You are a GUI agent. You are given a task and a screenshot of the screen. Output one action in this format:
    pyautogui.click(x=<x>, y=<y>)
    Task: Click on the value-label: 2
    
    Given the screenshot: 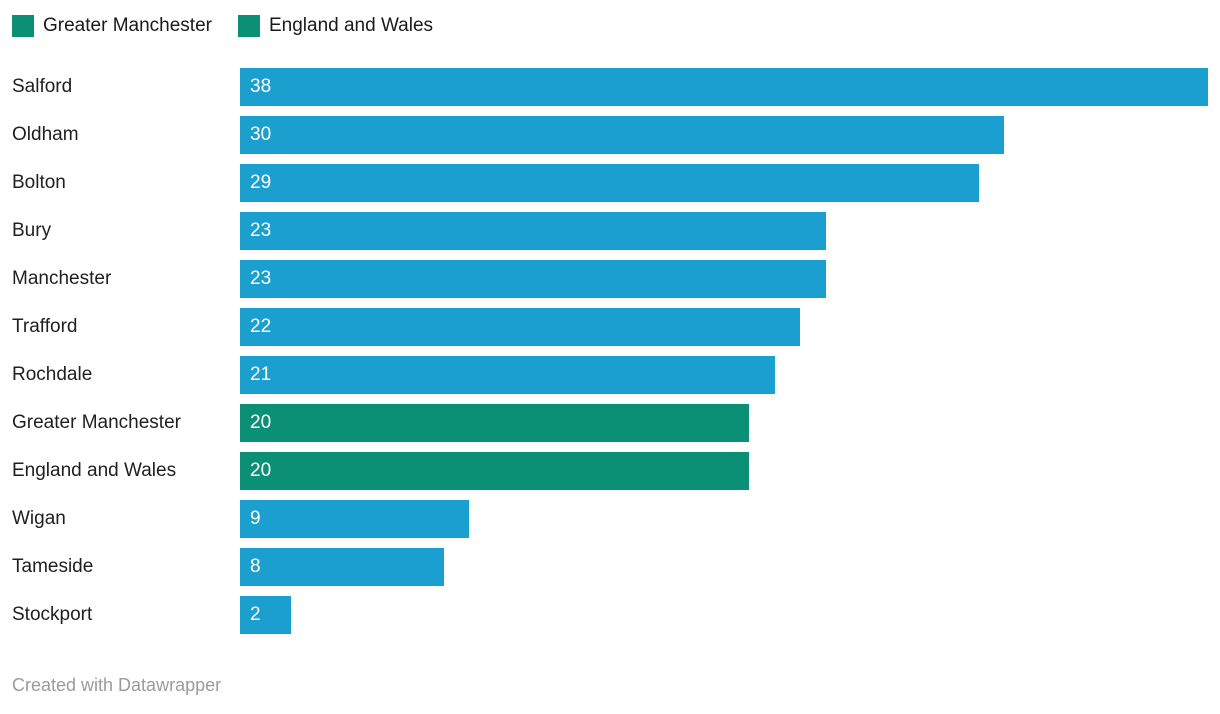 What is the action you would take?
    pyautogui.click(x=255, y=614)
    